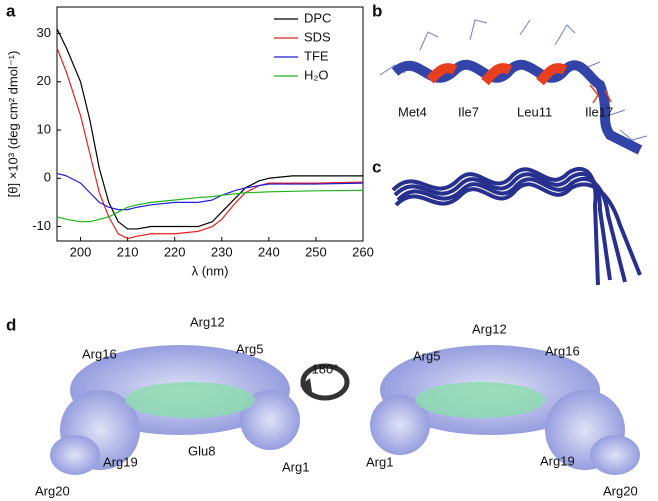 This screenshot has width=658, height=501. What do you see at coordinates (47, 177) in the screenshot?
I see `y-tick-label: 0` at bounding box center [47, 177].